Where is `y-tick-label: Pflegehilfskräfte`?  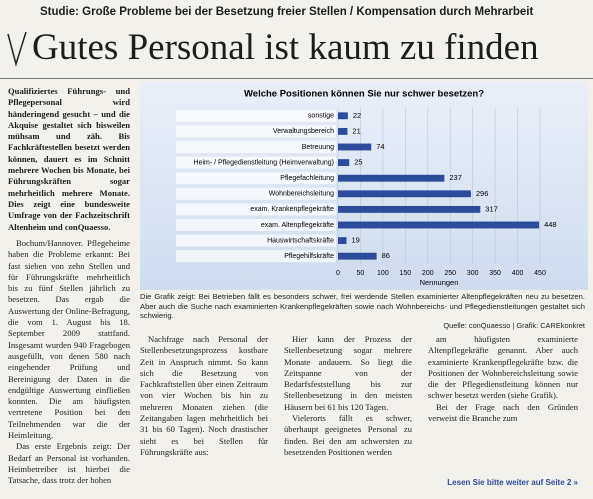
y-tick-label: Pflegehilfskräfte is located at coordinates (309, 256).